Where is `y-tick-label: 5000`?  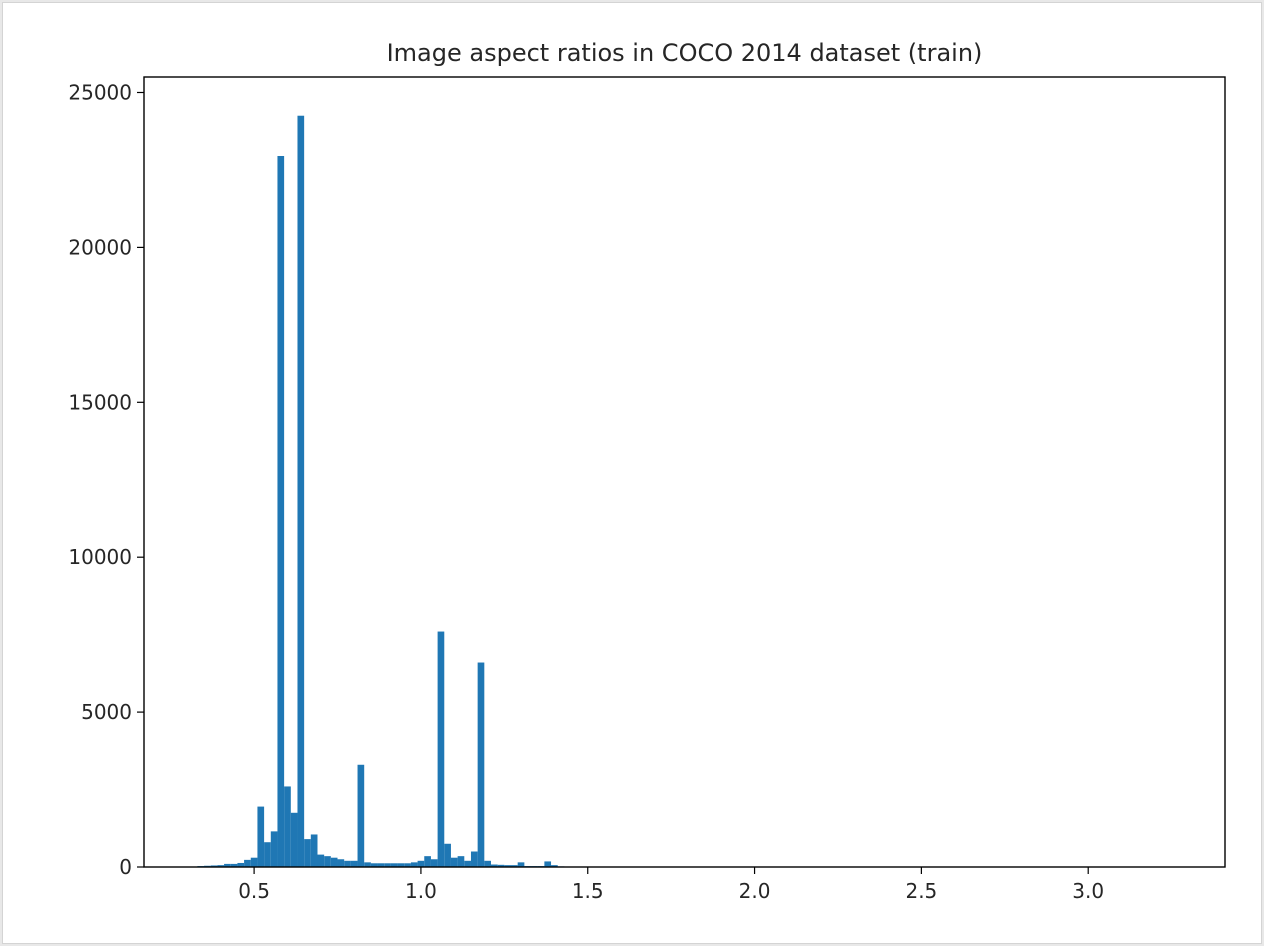
y-tick-label: 5000 is located at coordinates (106, 712).